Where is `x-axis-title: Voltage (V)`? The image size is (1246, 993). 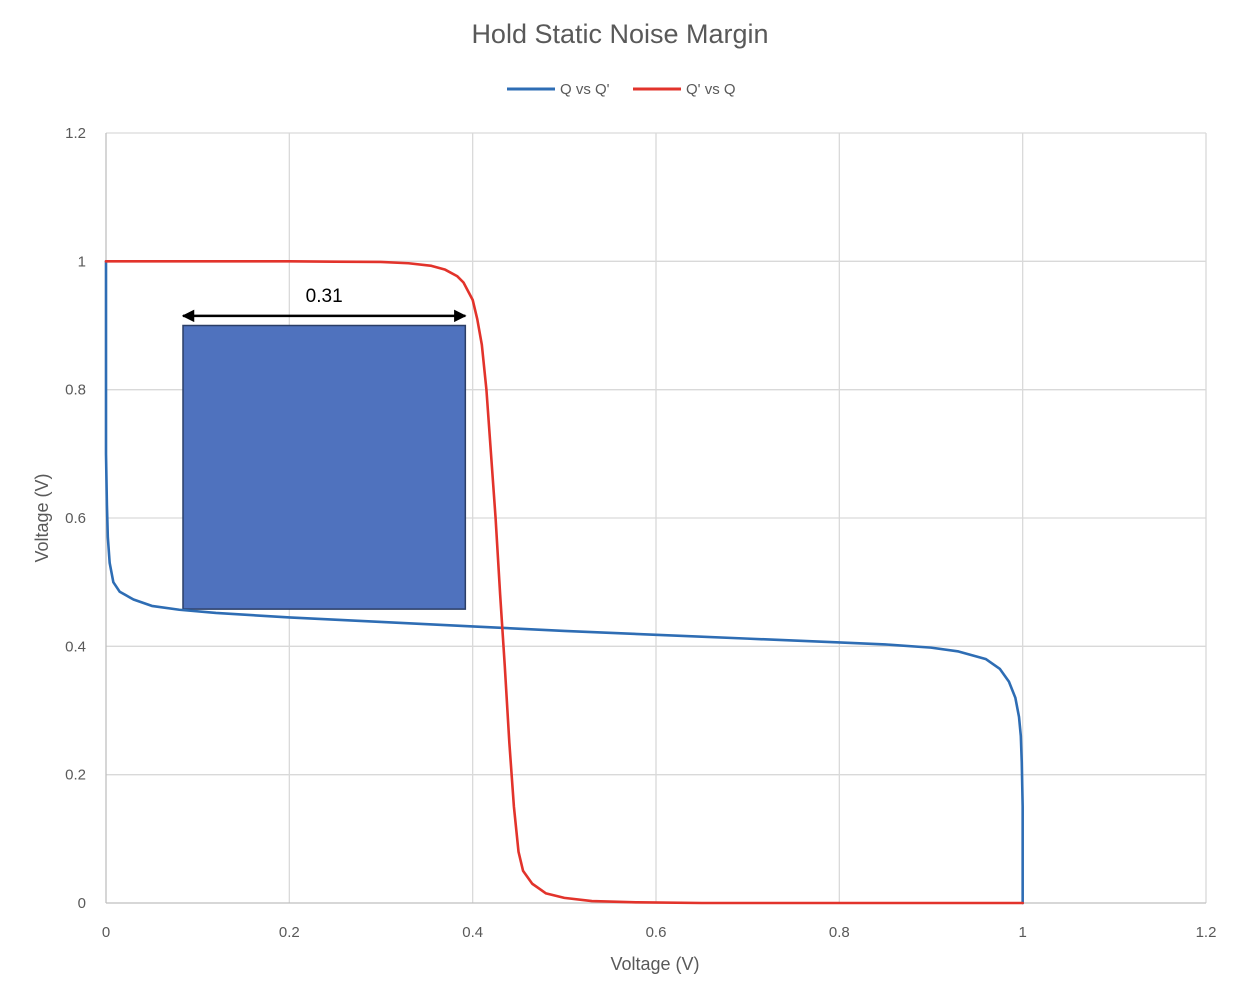
x-axis-title: Voltage (V) is located at coordinates (654, 964).